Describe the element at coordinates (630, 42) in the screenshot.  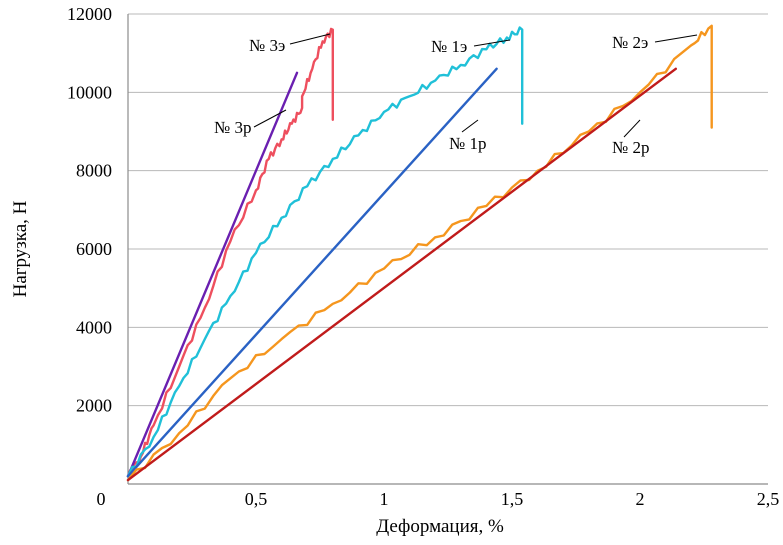
I see `series-label: № 2э` at that location.